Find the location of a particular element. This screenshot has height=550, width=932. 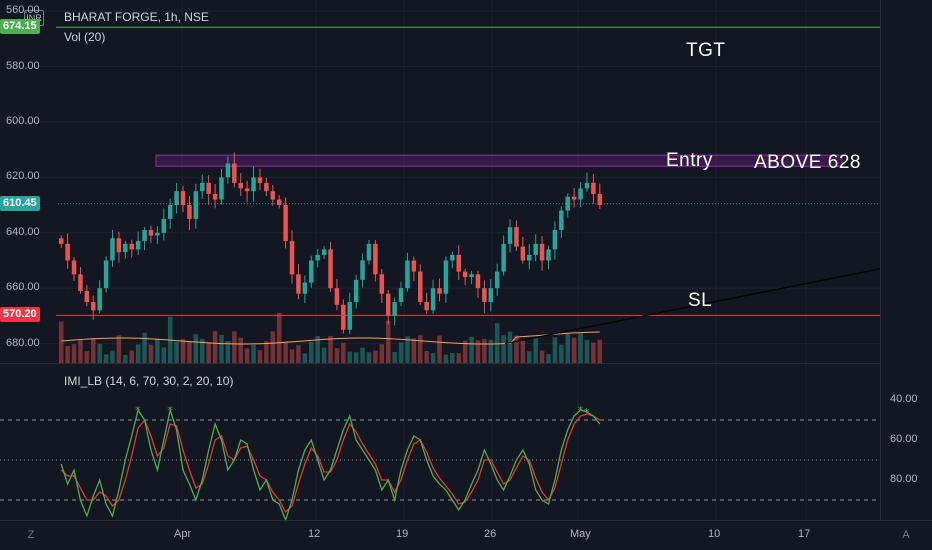

zoom-button: Z is located at coordinates (31, 535).